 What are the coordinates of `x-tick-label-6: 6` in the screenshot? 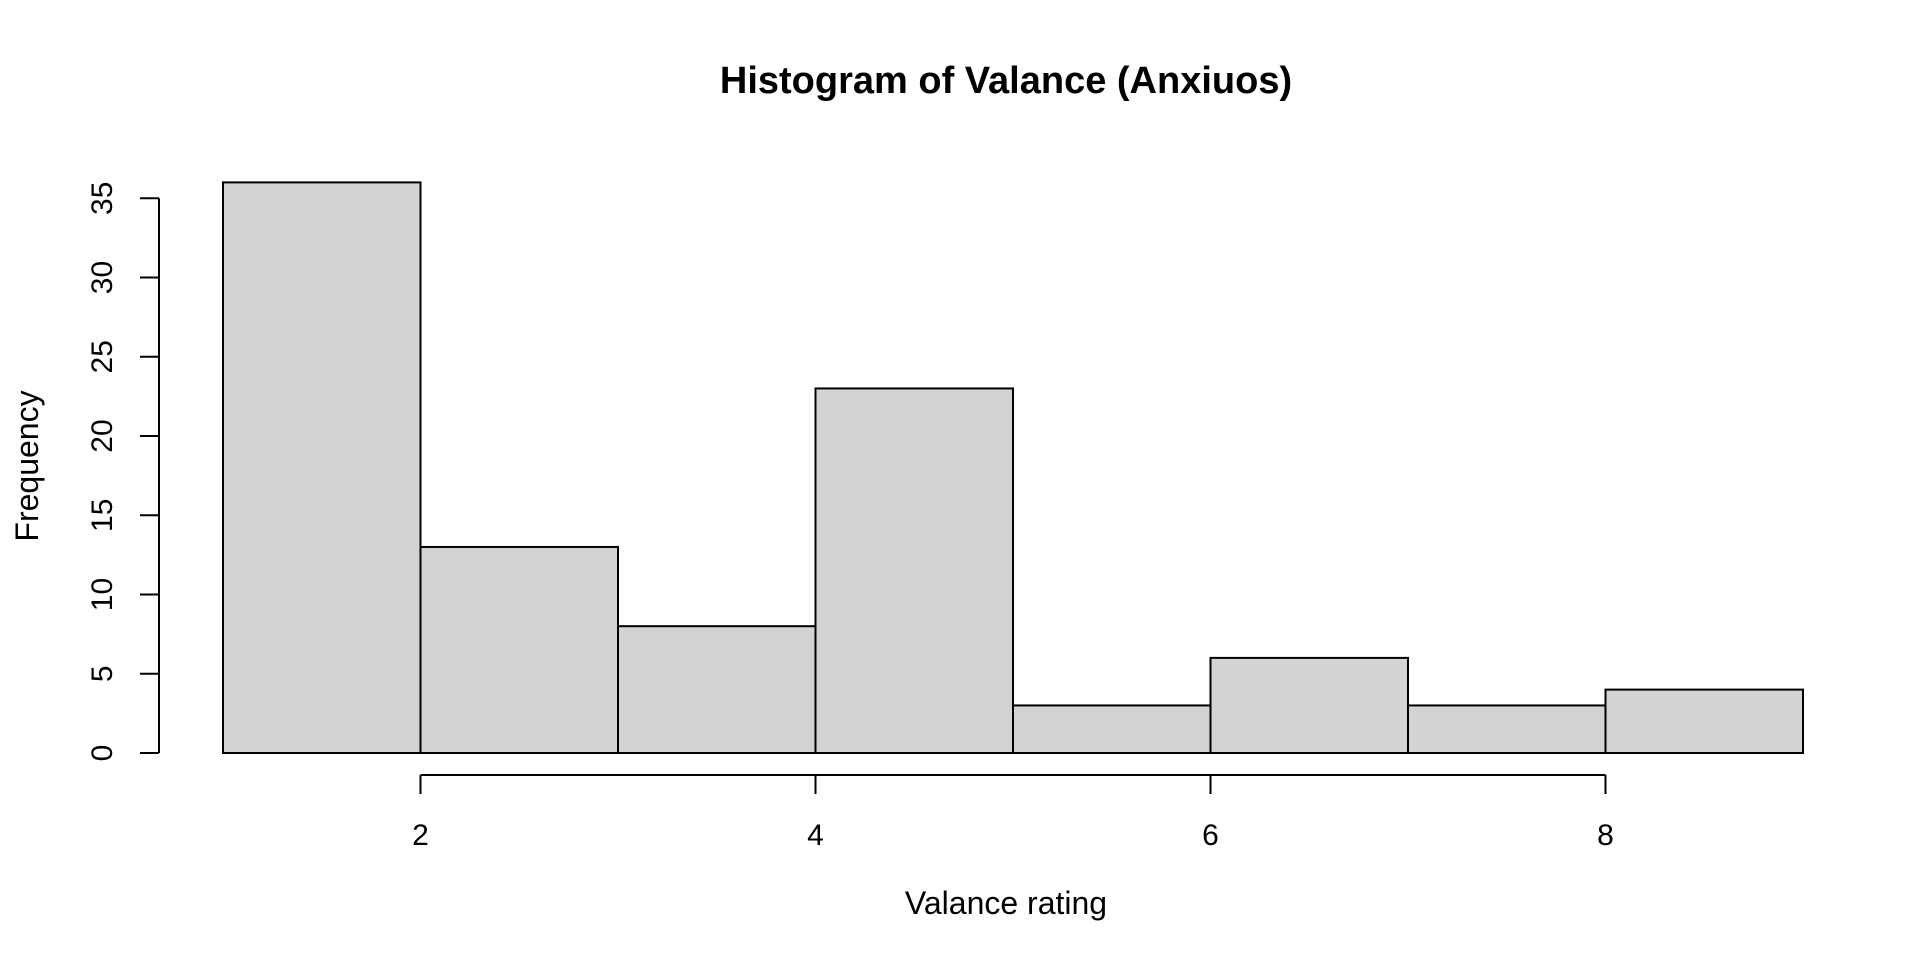 It's located at (1210, 835).